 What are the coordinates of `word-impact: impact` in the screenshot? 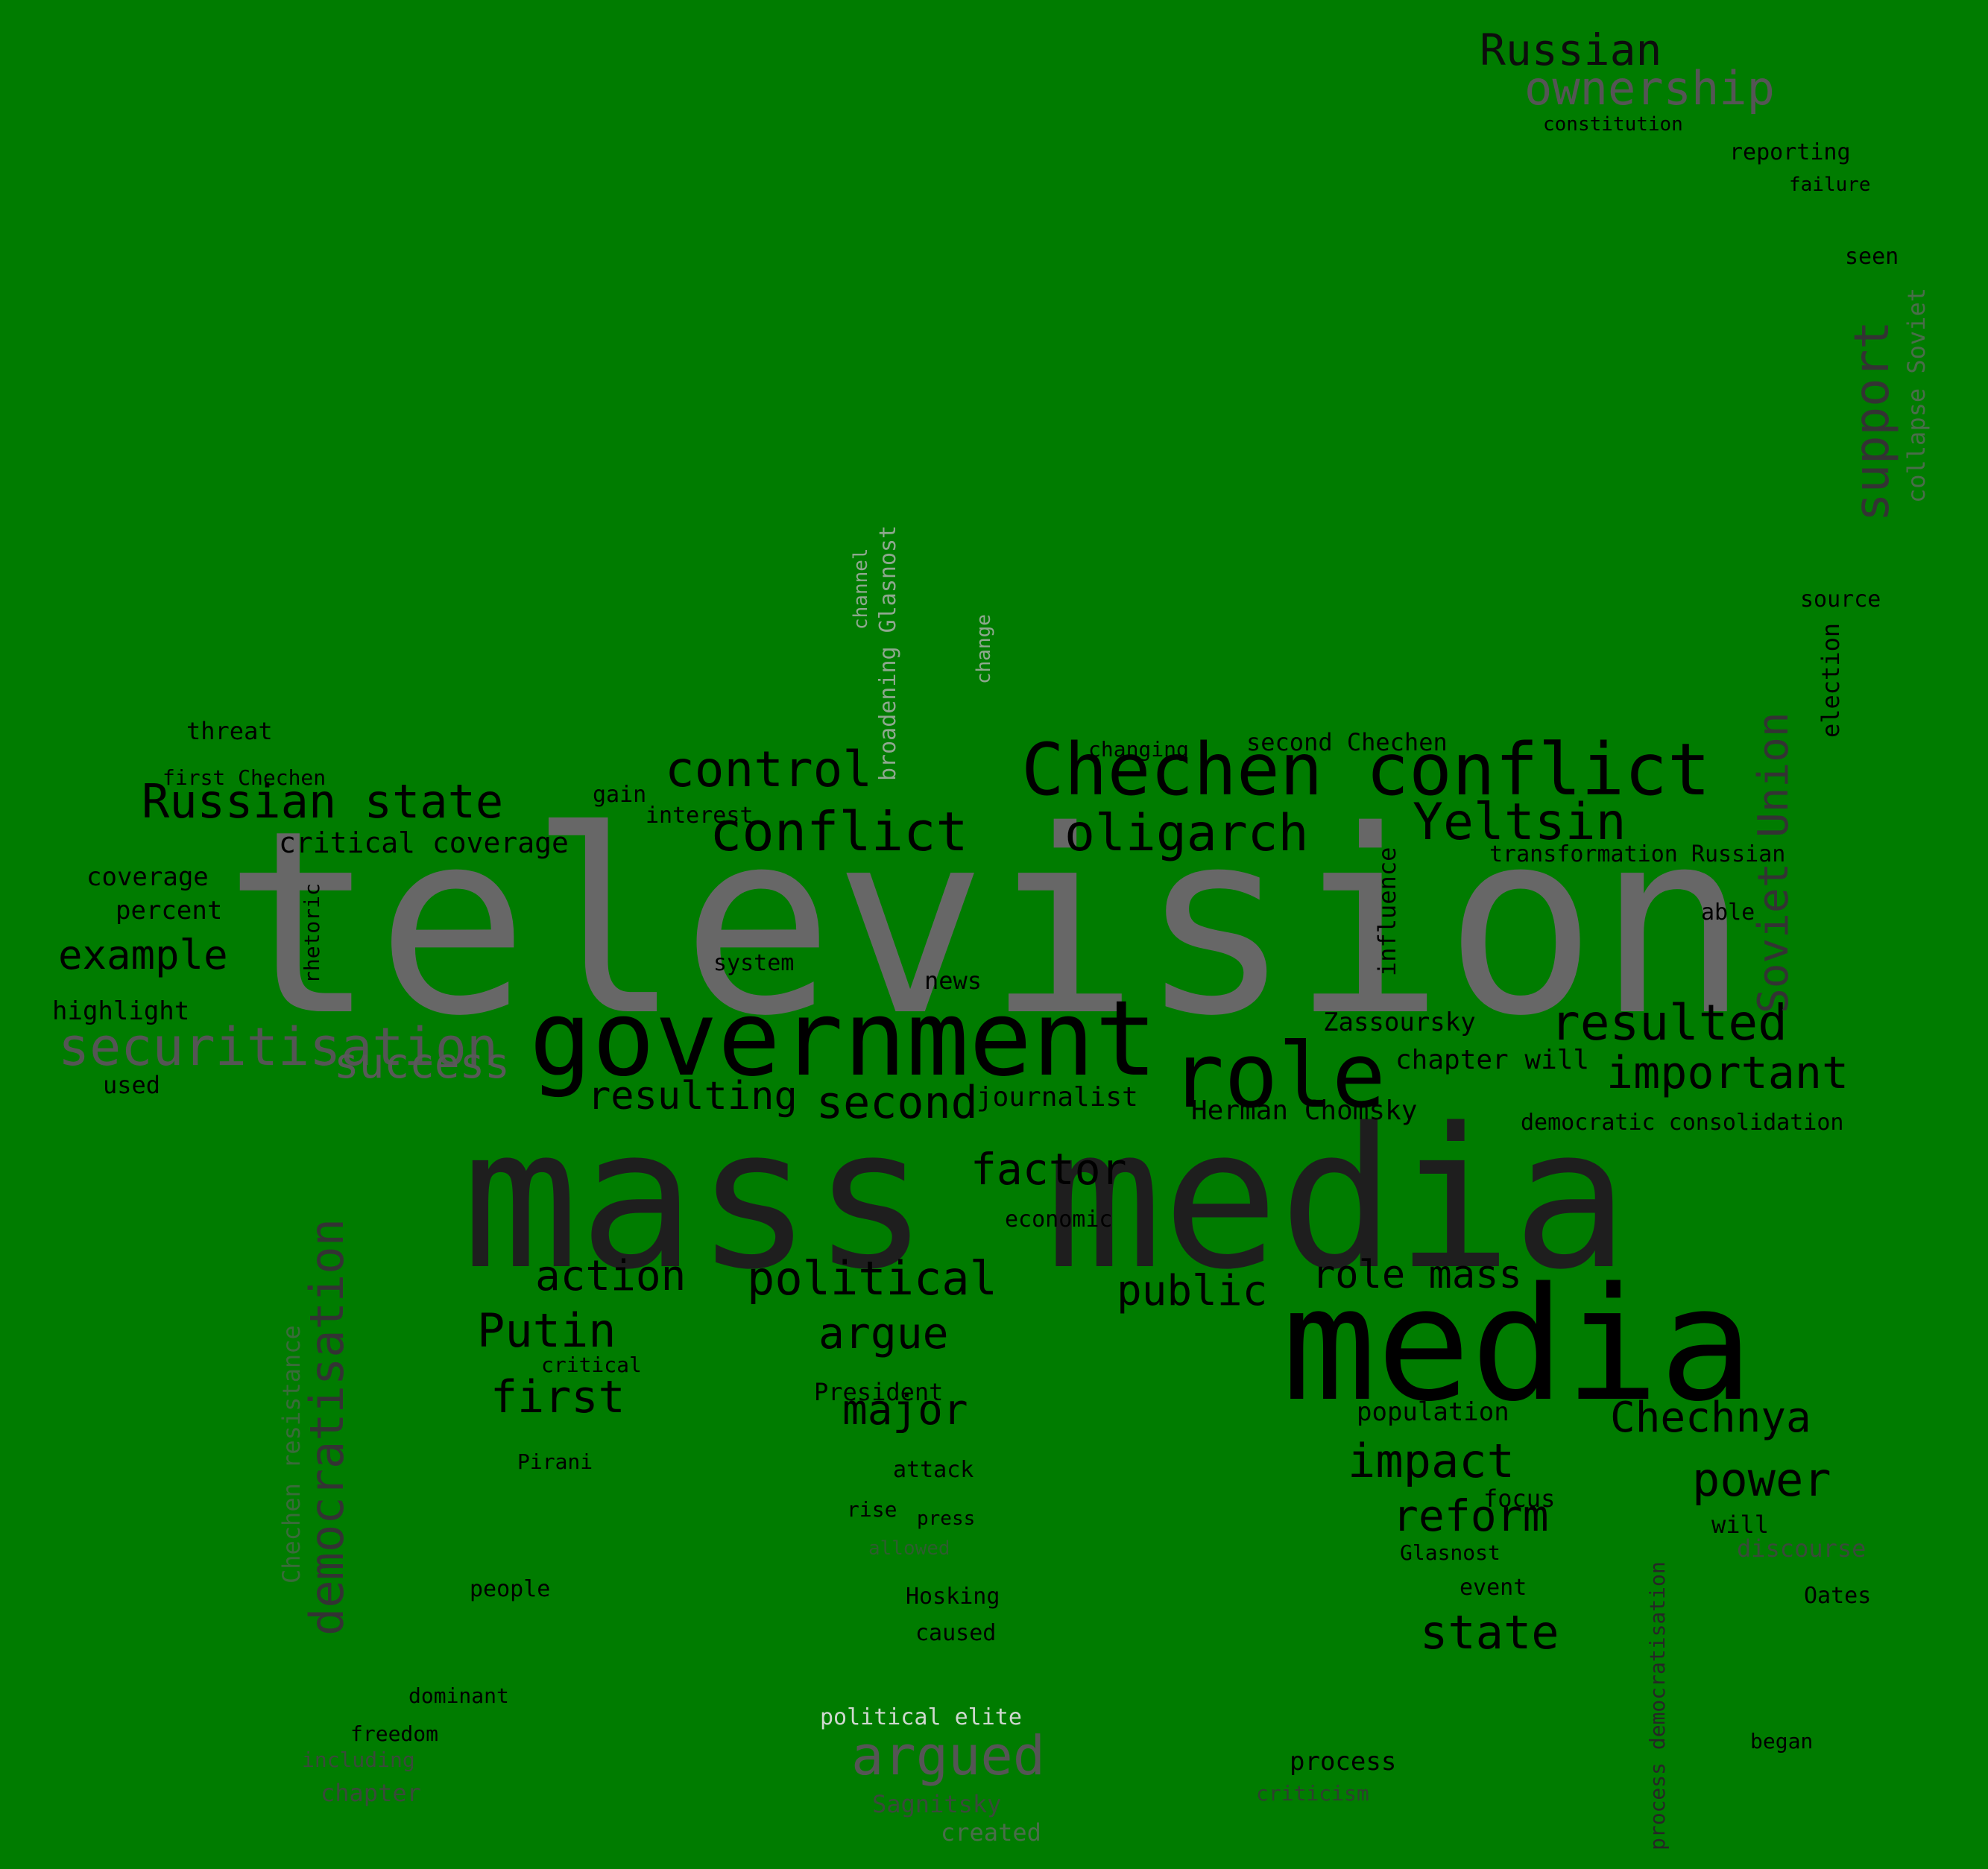 It's located at (1432, 1461).